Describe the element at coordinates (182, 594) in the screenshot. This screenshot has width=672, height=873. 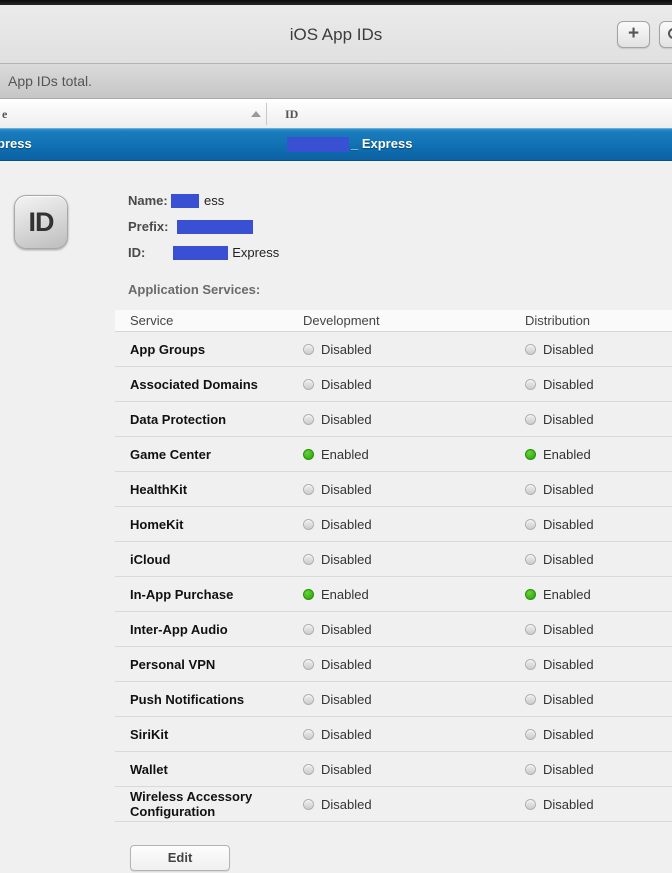
I see `service-name: In-App Purchase` at that location.